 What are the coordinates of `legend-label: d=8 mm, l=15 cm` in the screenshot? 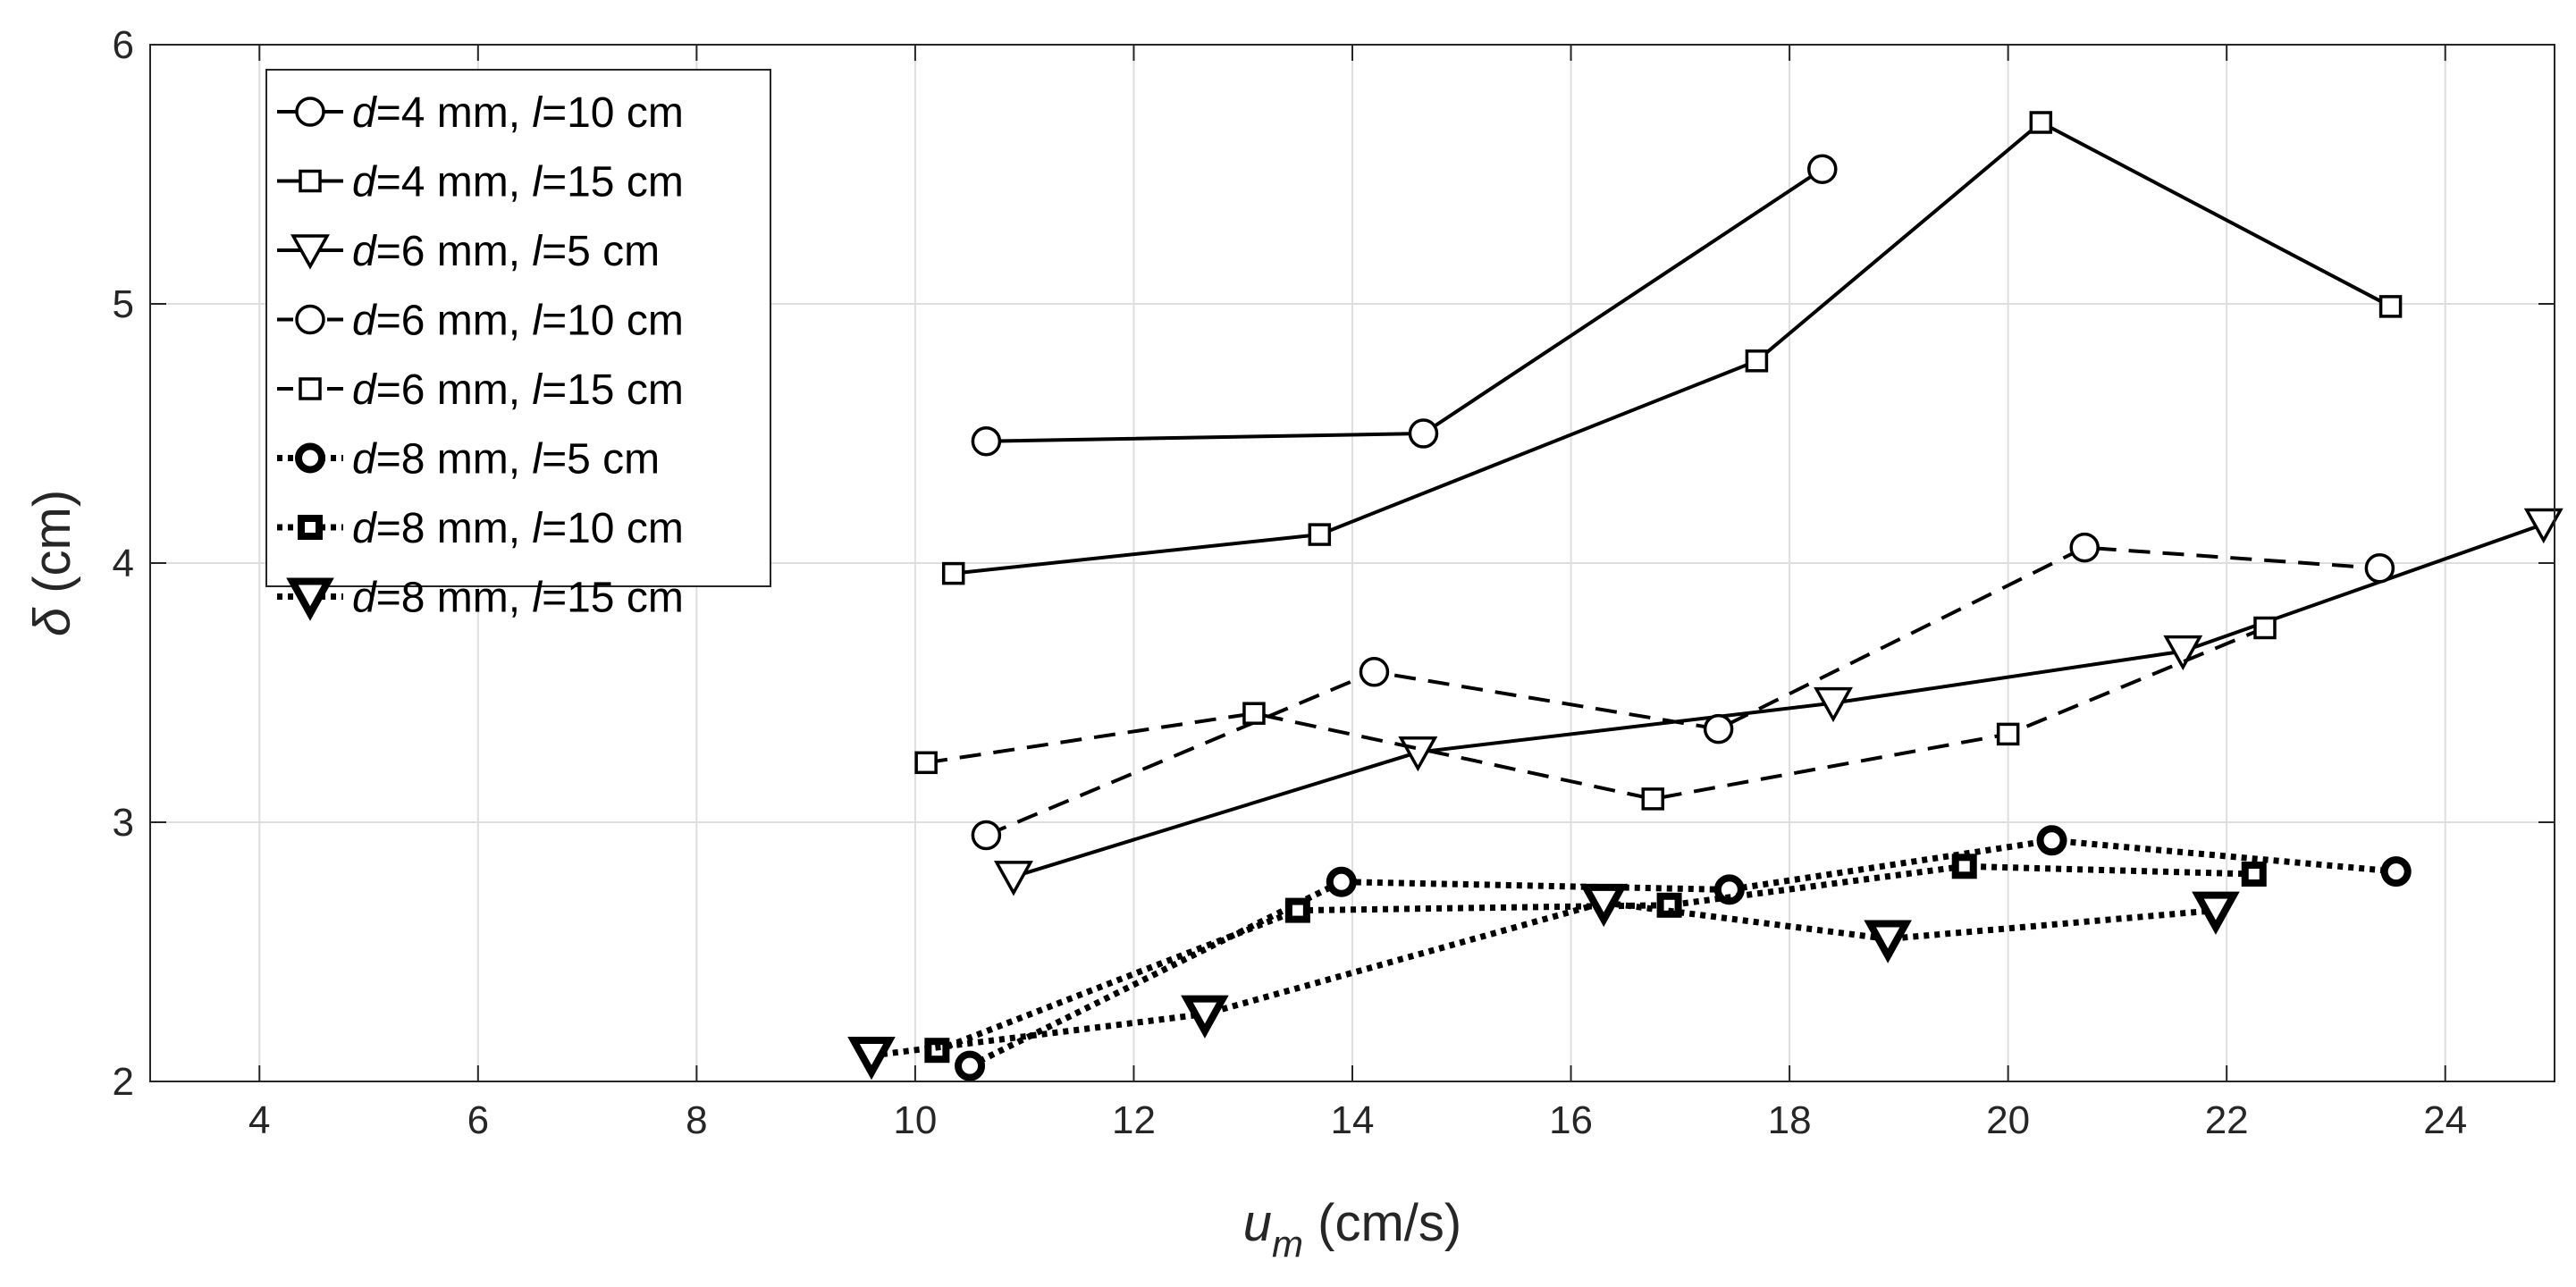 It's located at (518, 598).